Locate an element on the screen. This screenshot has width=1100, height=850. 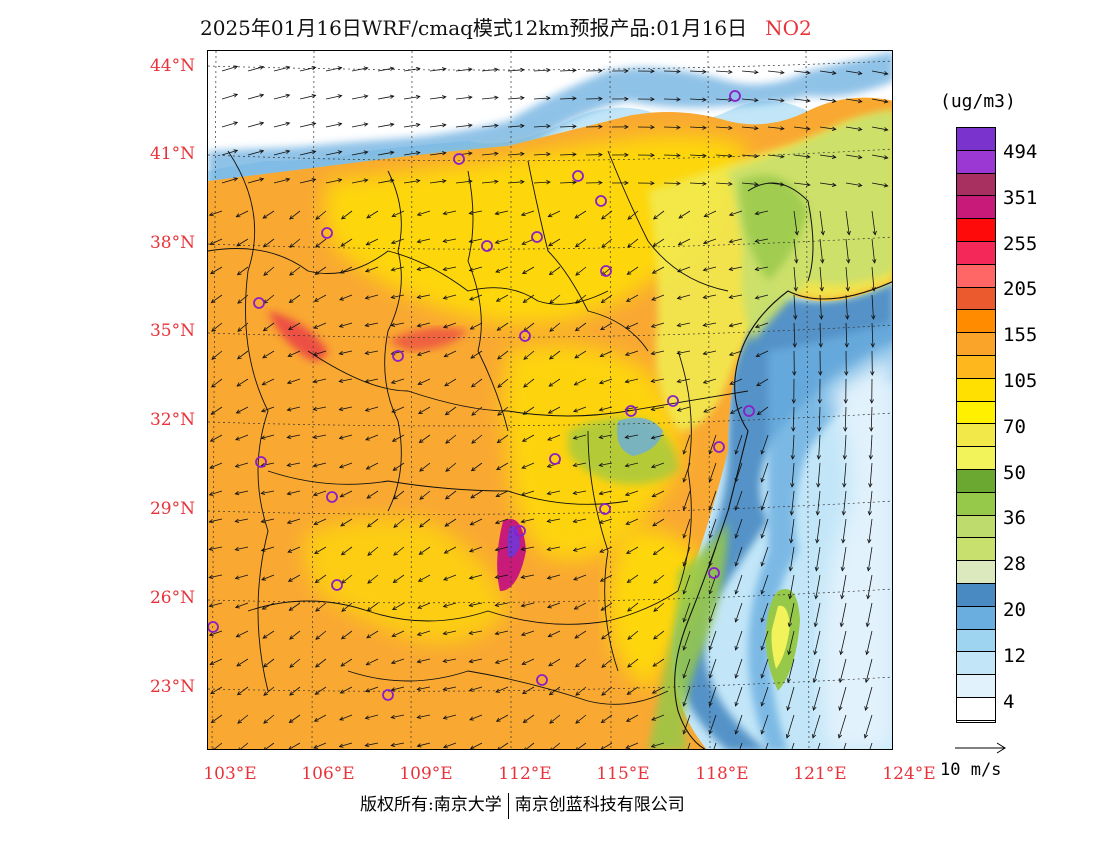
lat-label-29: 29°N is located at coordinates (172, 509).